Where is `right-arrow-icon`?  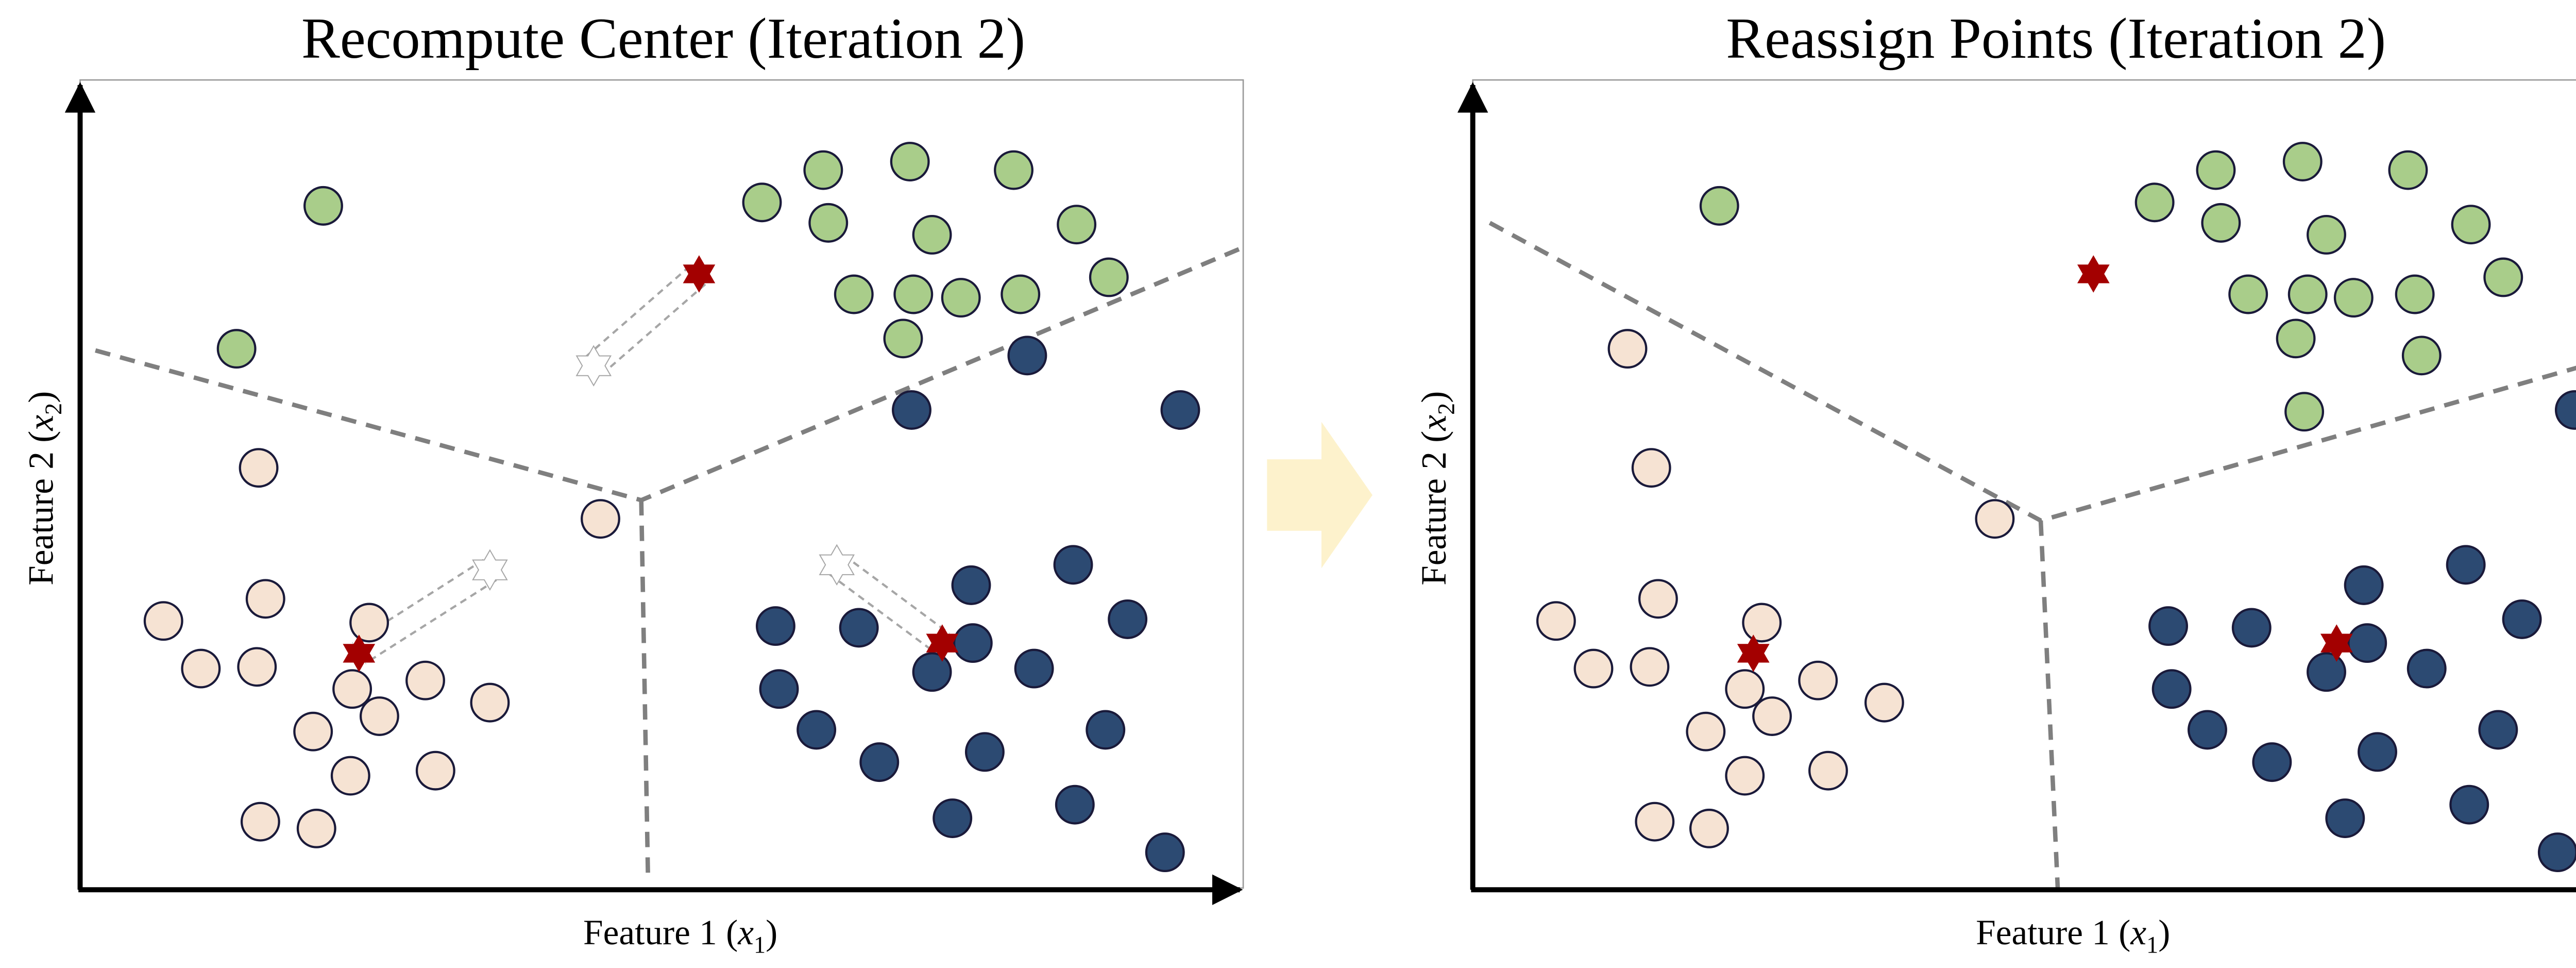 right-arrow-icon is located at coordinates (1319, 495).